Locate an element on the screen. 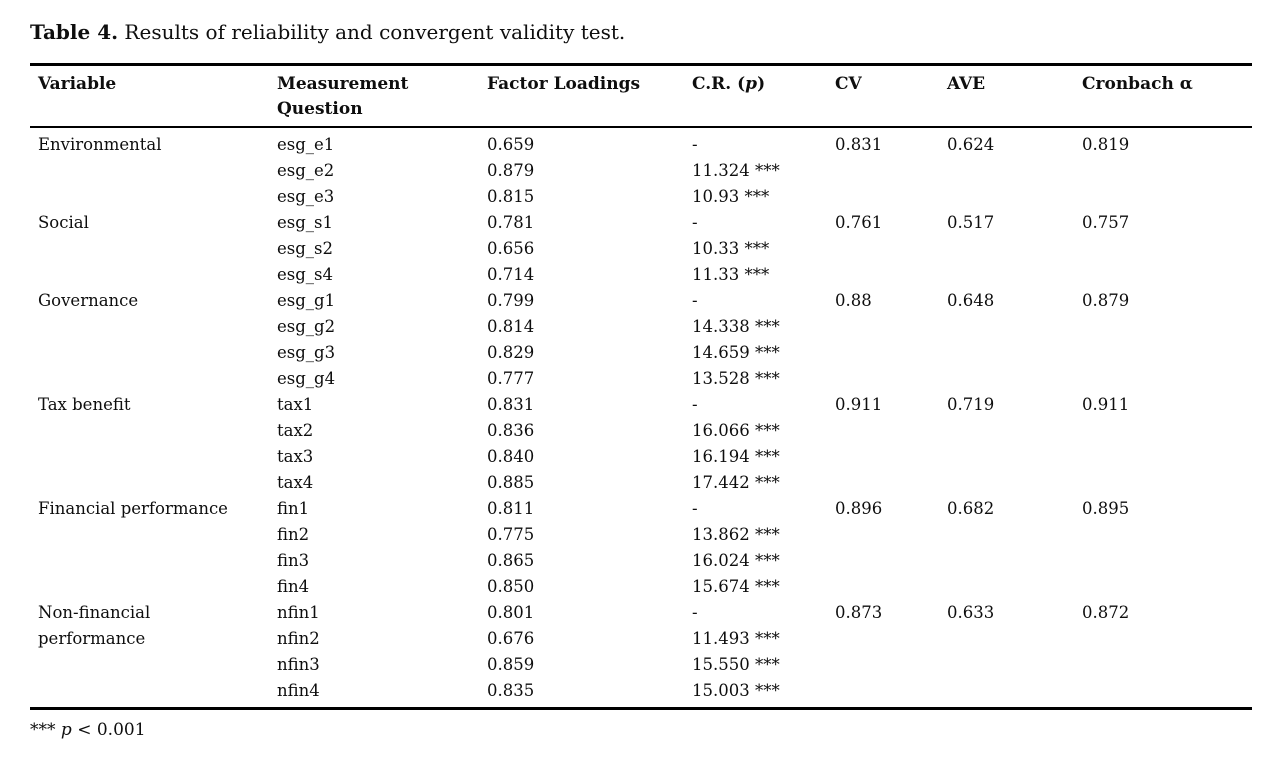  cell-ave: 0.648 is located at coordinates (971, 300).